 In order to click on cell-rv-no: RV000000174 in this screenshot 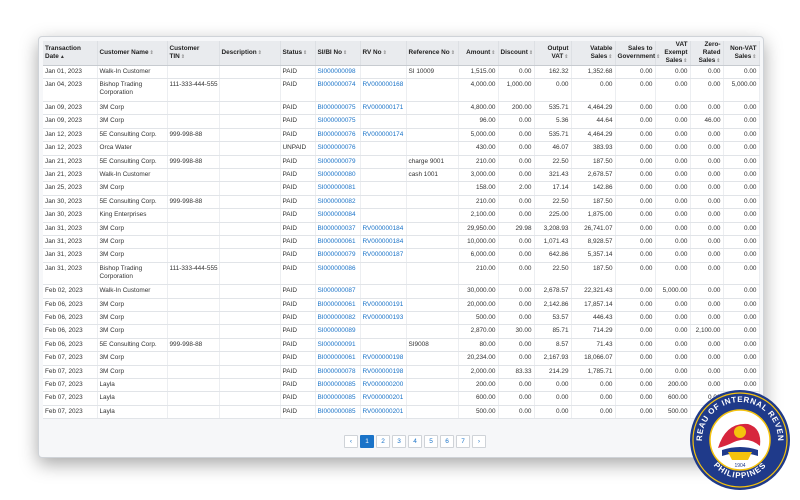, I will do `click(383, 135)`.